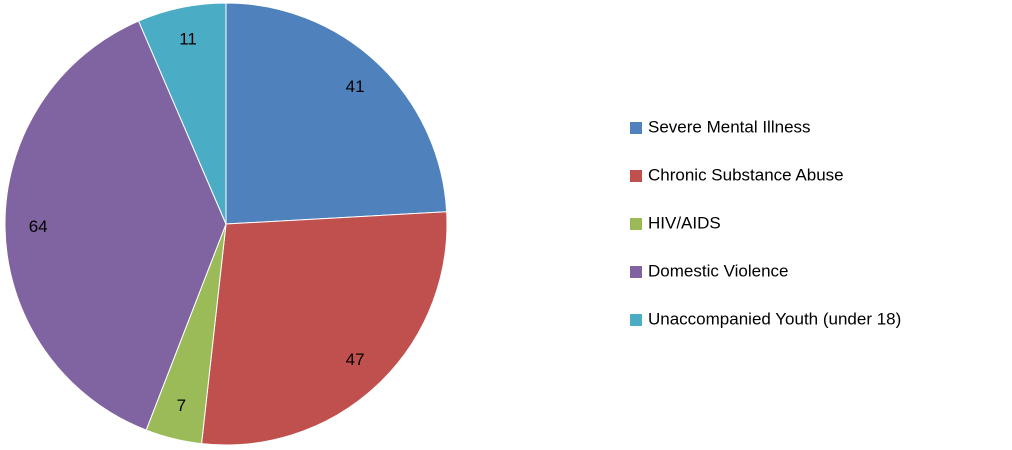  I want to click on data-label: 64, so click(38, 226).